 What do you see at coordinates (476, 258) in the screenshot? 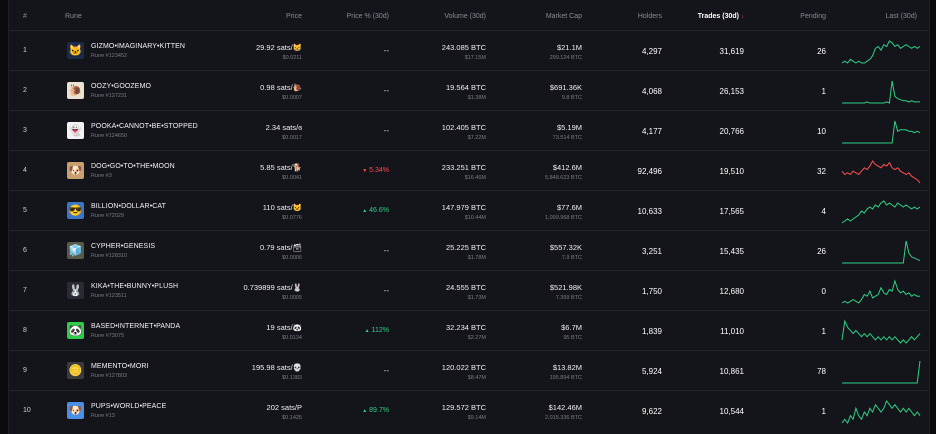
I see `volume-usd: $1.78M` at bounding box center [476, 258].